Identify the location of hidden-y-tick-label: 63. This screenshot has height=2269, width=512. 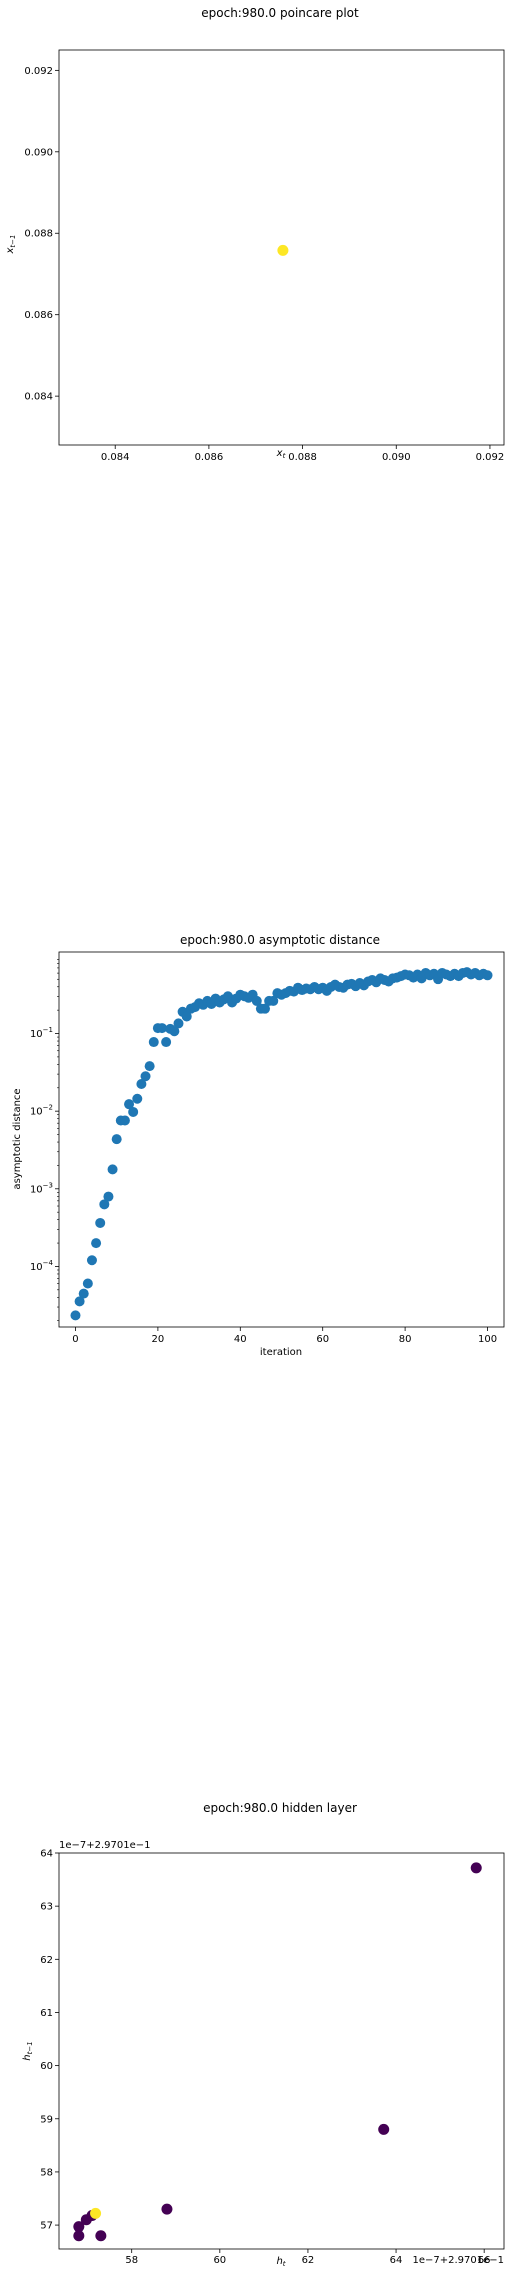
(46, 1907).